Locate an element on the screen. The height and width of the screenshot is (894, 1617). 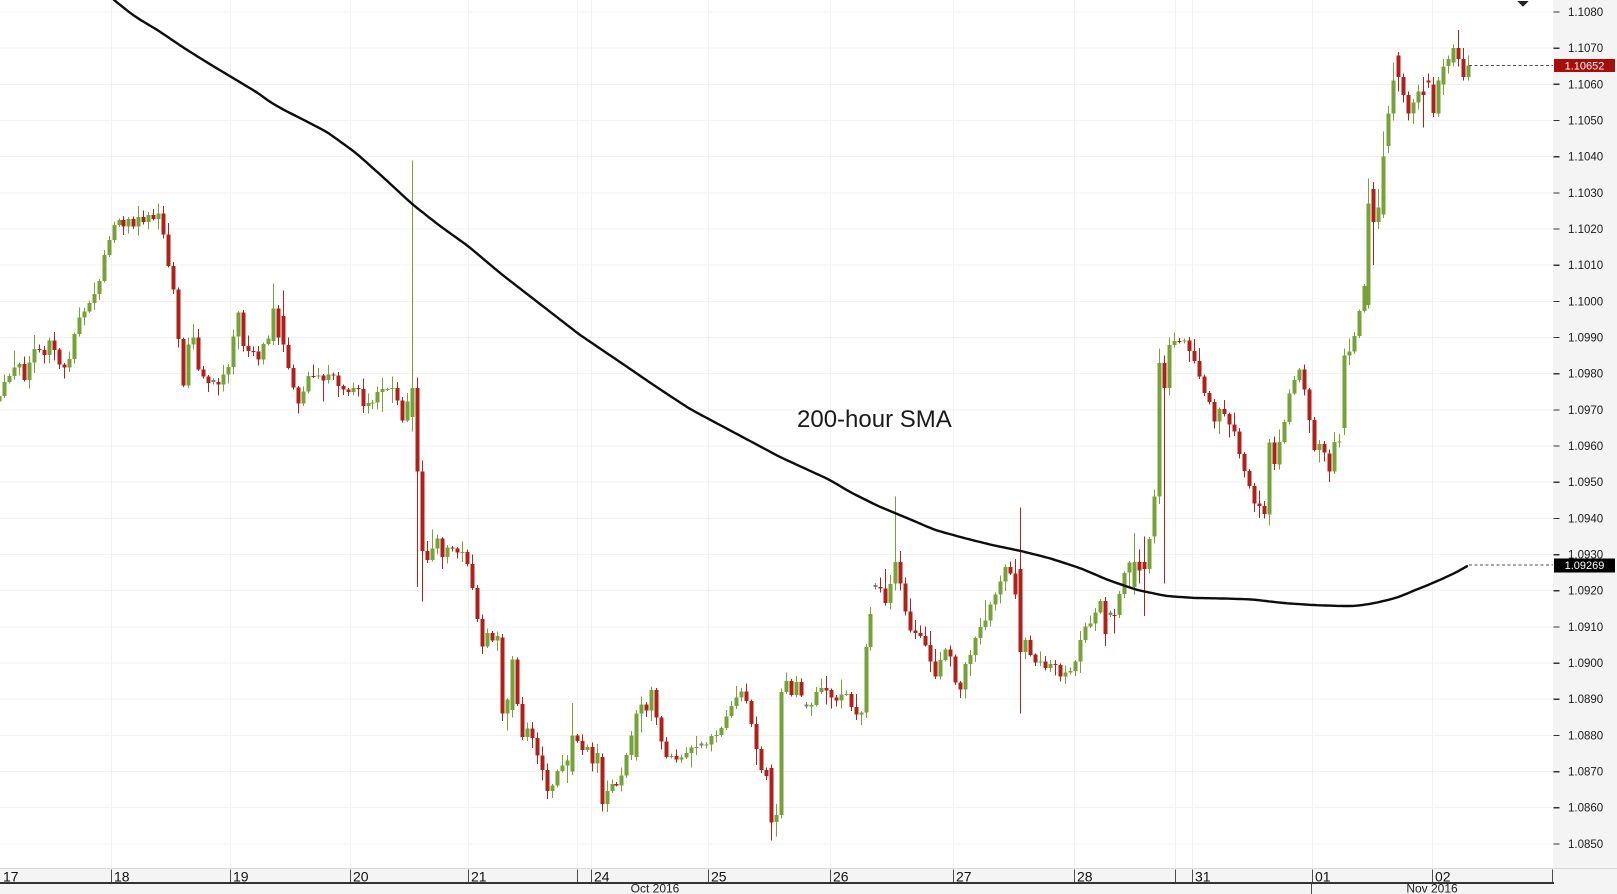
svg-text: 1.0970 is located at coordinates (1585, 411).